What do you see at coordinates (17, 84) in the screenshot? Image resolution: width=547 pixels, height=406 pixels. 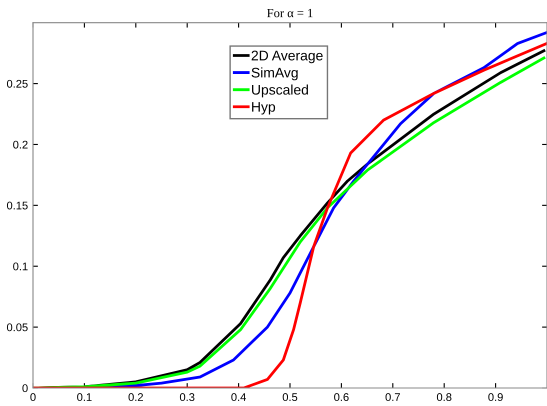 I see `y-tick-label: 0.25` at bounding box center [17, 84].